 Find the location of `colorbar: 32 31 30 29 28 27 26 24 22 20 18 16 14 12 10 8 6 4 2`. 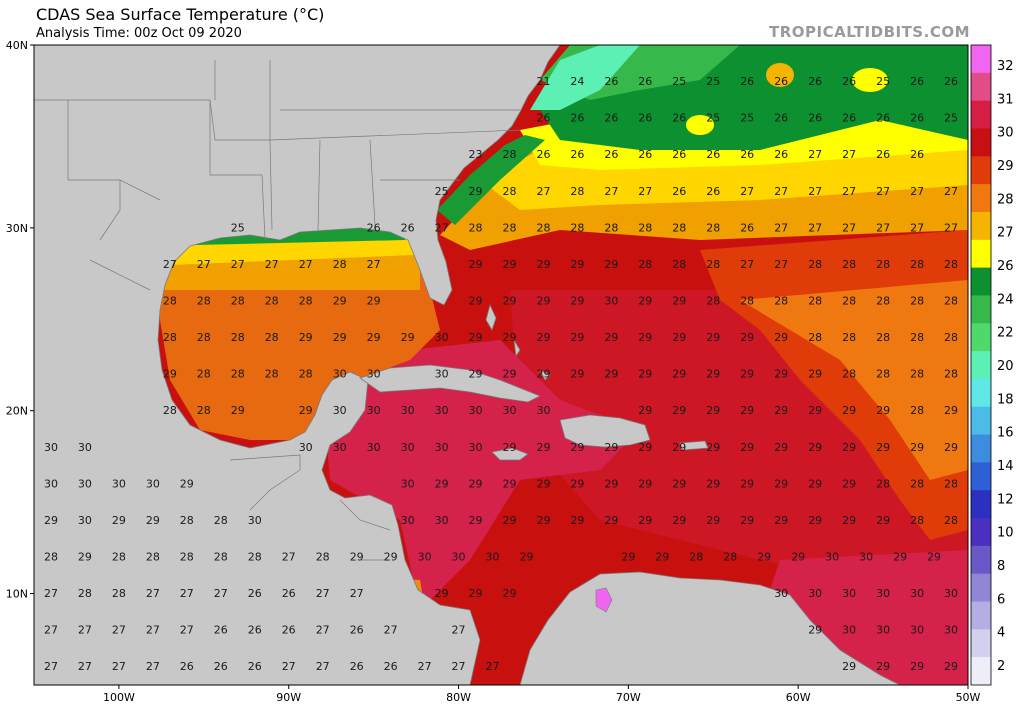

colorbar: 32 31 30 29 28 27 26 24 22 20 18 16 14 12 10 8 6 4 2 is located at coordinates (992, 365).